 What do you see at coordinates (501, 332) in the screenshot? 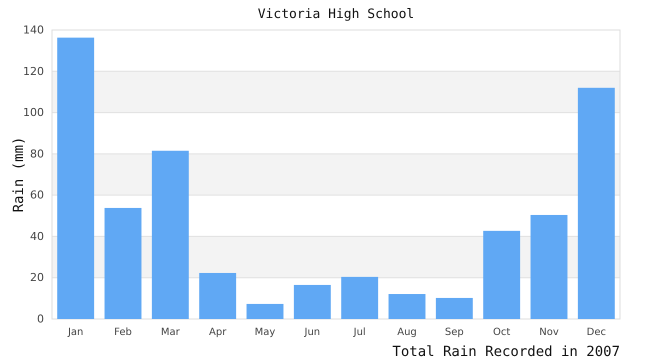
I see `x-tick-label: Oct` at bounding box center [501, 332].